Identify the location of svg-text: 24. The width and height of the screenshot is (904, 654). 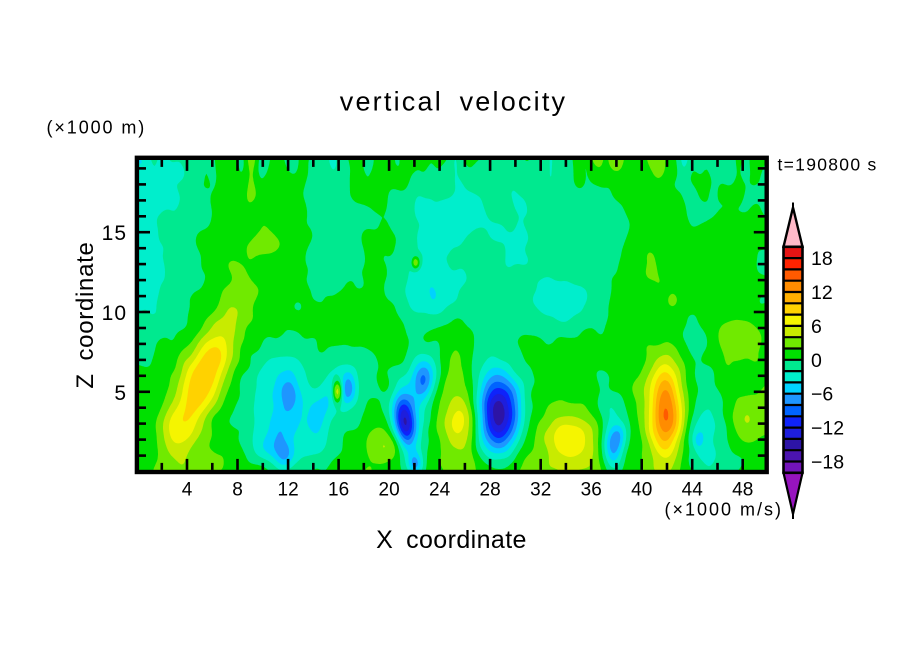
(440, 490).